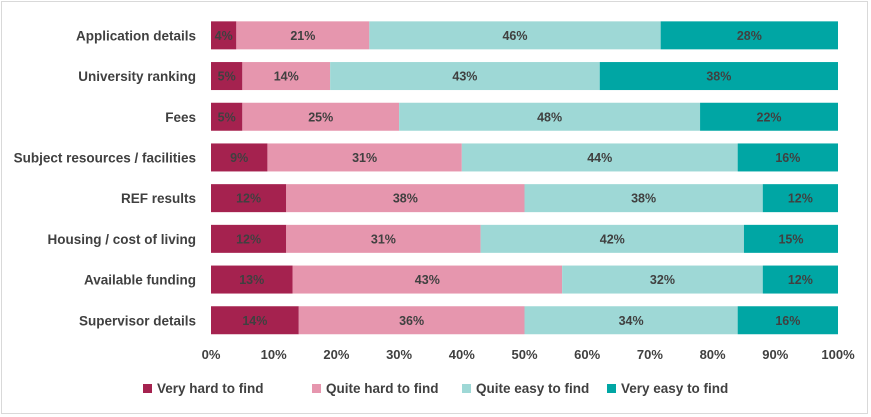 The height and width of the screenshot is (417, 871). Describe the element at coordinates (316, 388) in the screenshot. I see `legend-swatch-quite-hard-to-find` at that location.